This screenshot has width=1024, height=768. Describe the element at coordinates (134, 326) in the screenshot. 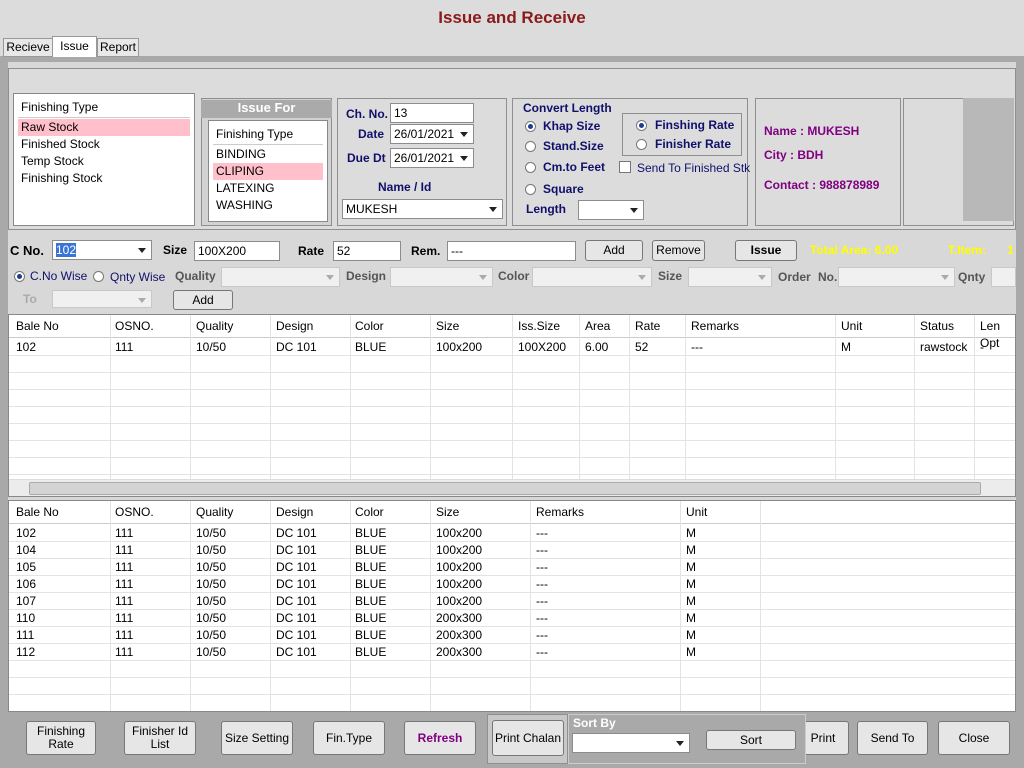

I see `column-header: OSNO.` at that location.